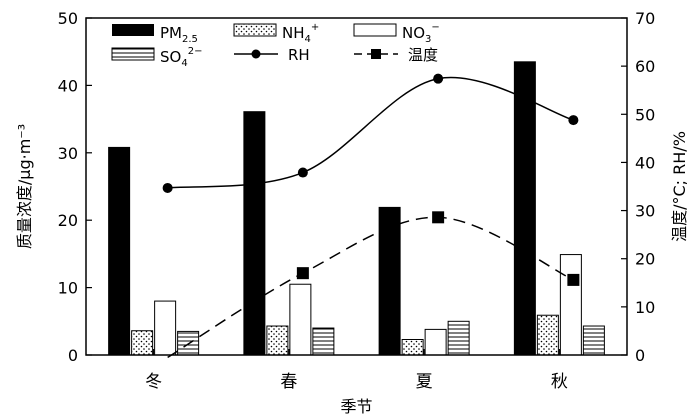 This screenshot has width=700, height=420. What do you see at coordinates (308, 39) in the screenshot?
I see `legend-nh-sub: 4` at bounding box center [308, 39].